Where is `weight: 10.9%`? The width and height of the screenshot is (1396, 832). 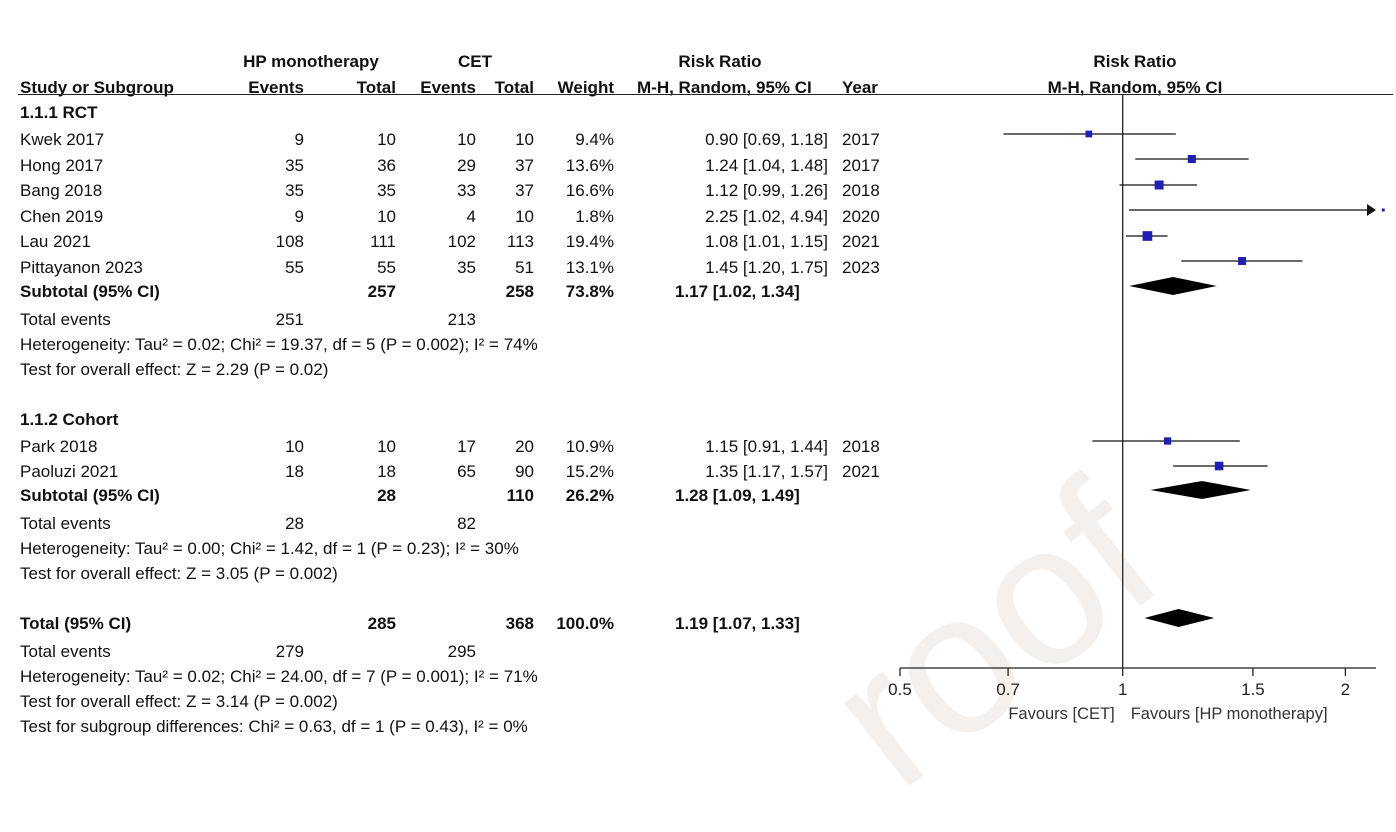
weight: 10.9% is located at coordinates (589, 446).